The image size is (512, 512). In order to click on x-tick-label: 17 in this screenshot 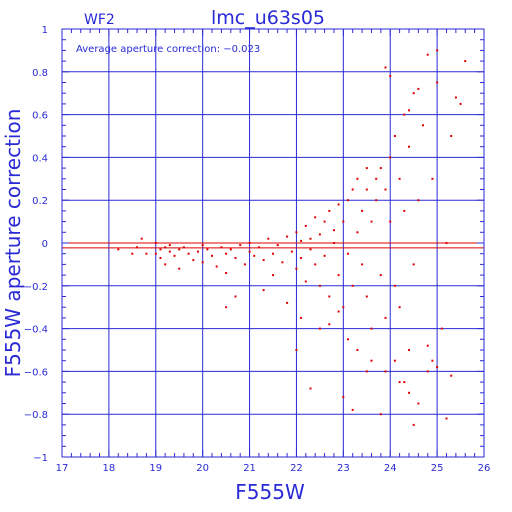, I will do `click(62, 468)`.